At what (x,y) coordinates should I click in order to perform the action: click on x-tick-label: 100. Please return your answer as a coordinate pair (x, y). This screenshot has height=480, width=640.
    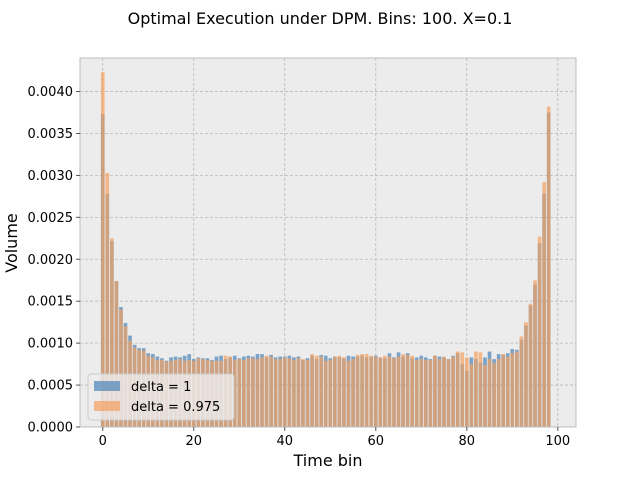
    Looking at the image, I should click on (557, 441).